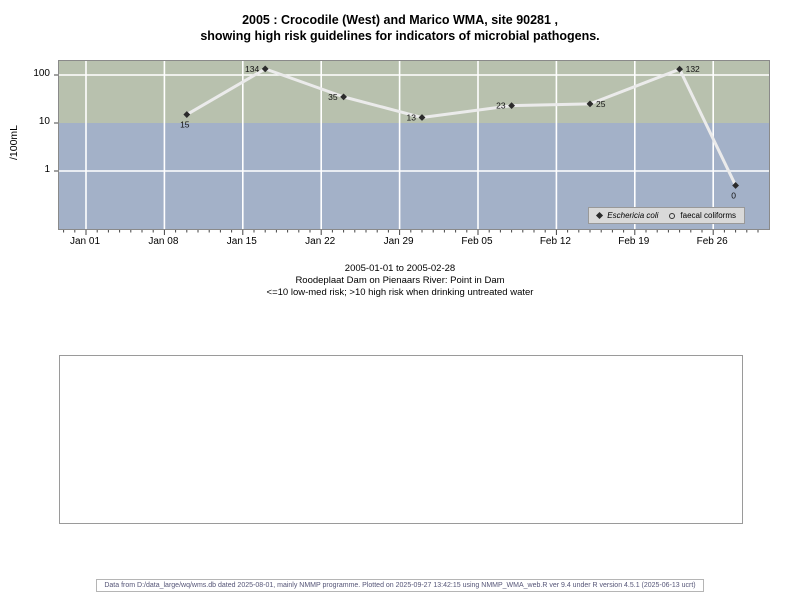  What do you see at coordinates (241, 241) in the screenshot?
I see `x-tick-label: Jan 15` at bounding box center [241, 241].